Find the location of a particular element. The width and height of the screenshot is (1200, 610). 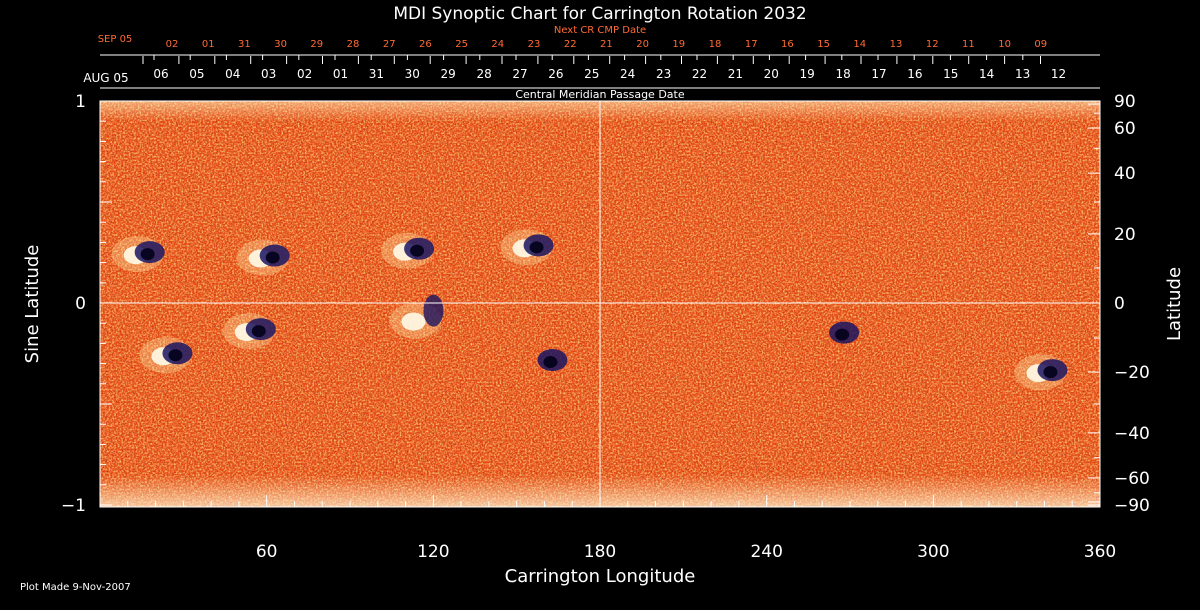

next-cr-day-label: 11 is located at coordinates (968, 44).